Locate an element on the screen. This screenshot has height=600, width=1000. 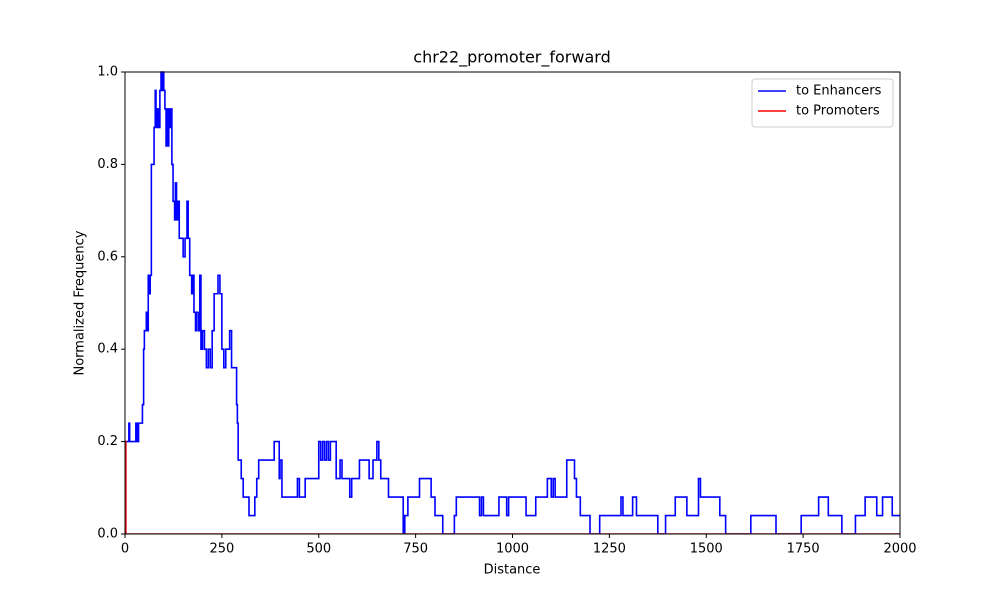
legend-label: to Enhancers is located at coordinates (839, 91).